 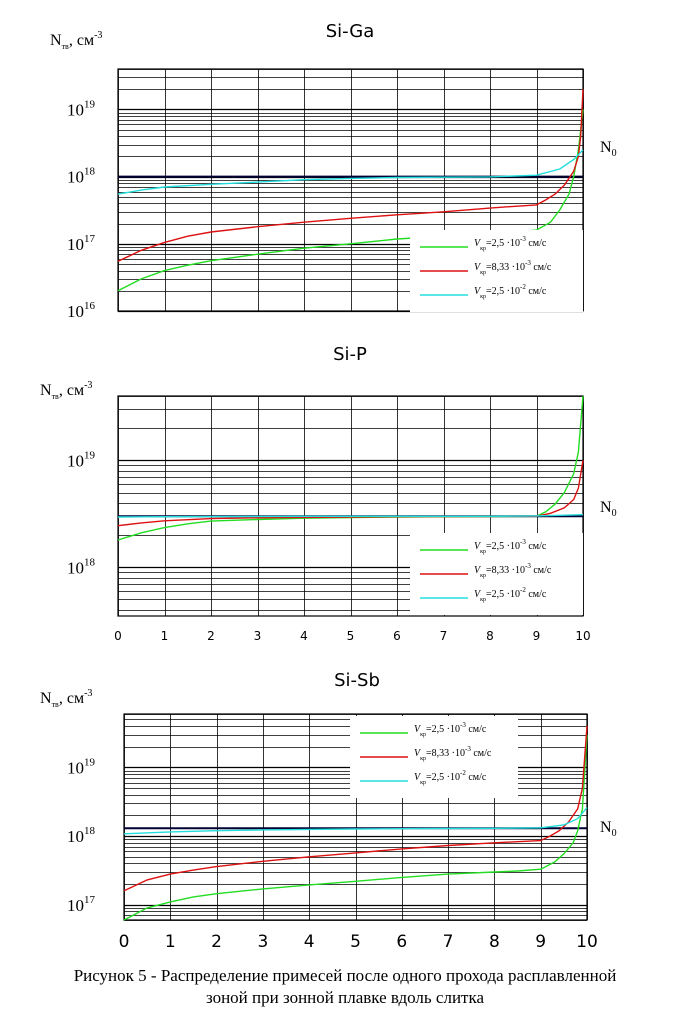 What do you see at coordinates (350, 354) in the screenshot?
I see `chart-title: Si-P` at bounding box center [350, 354].